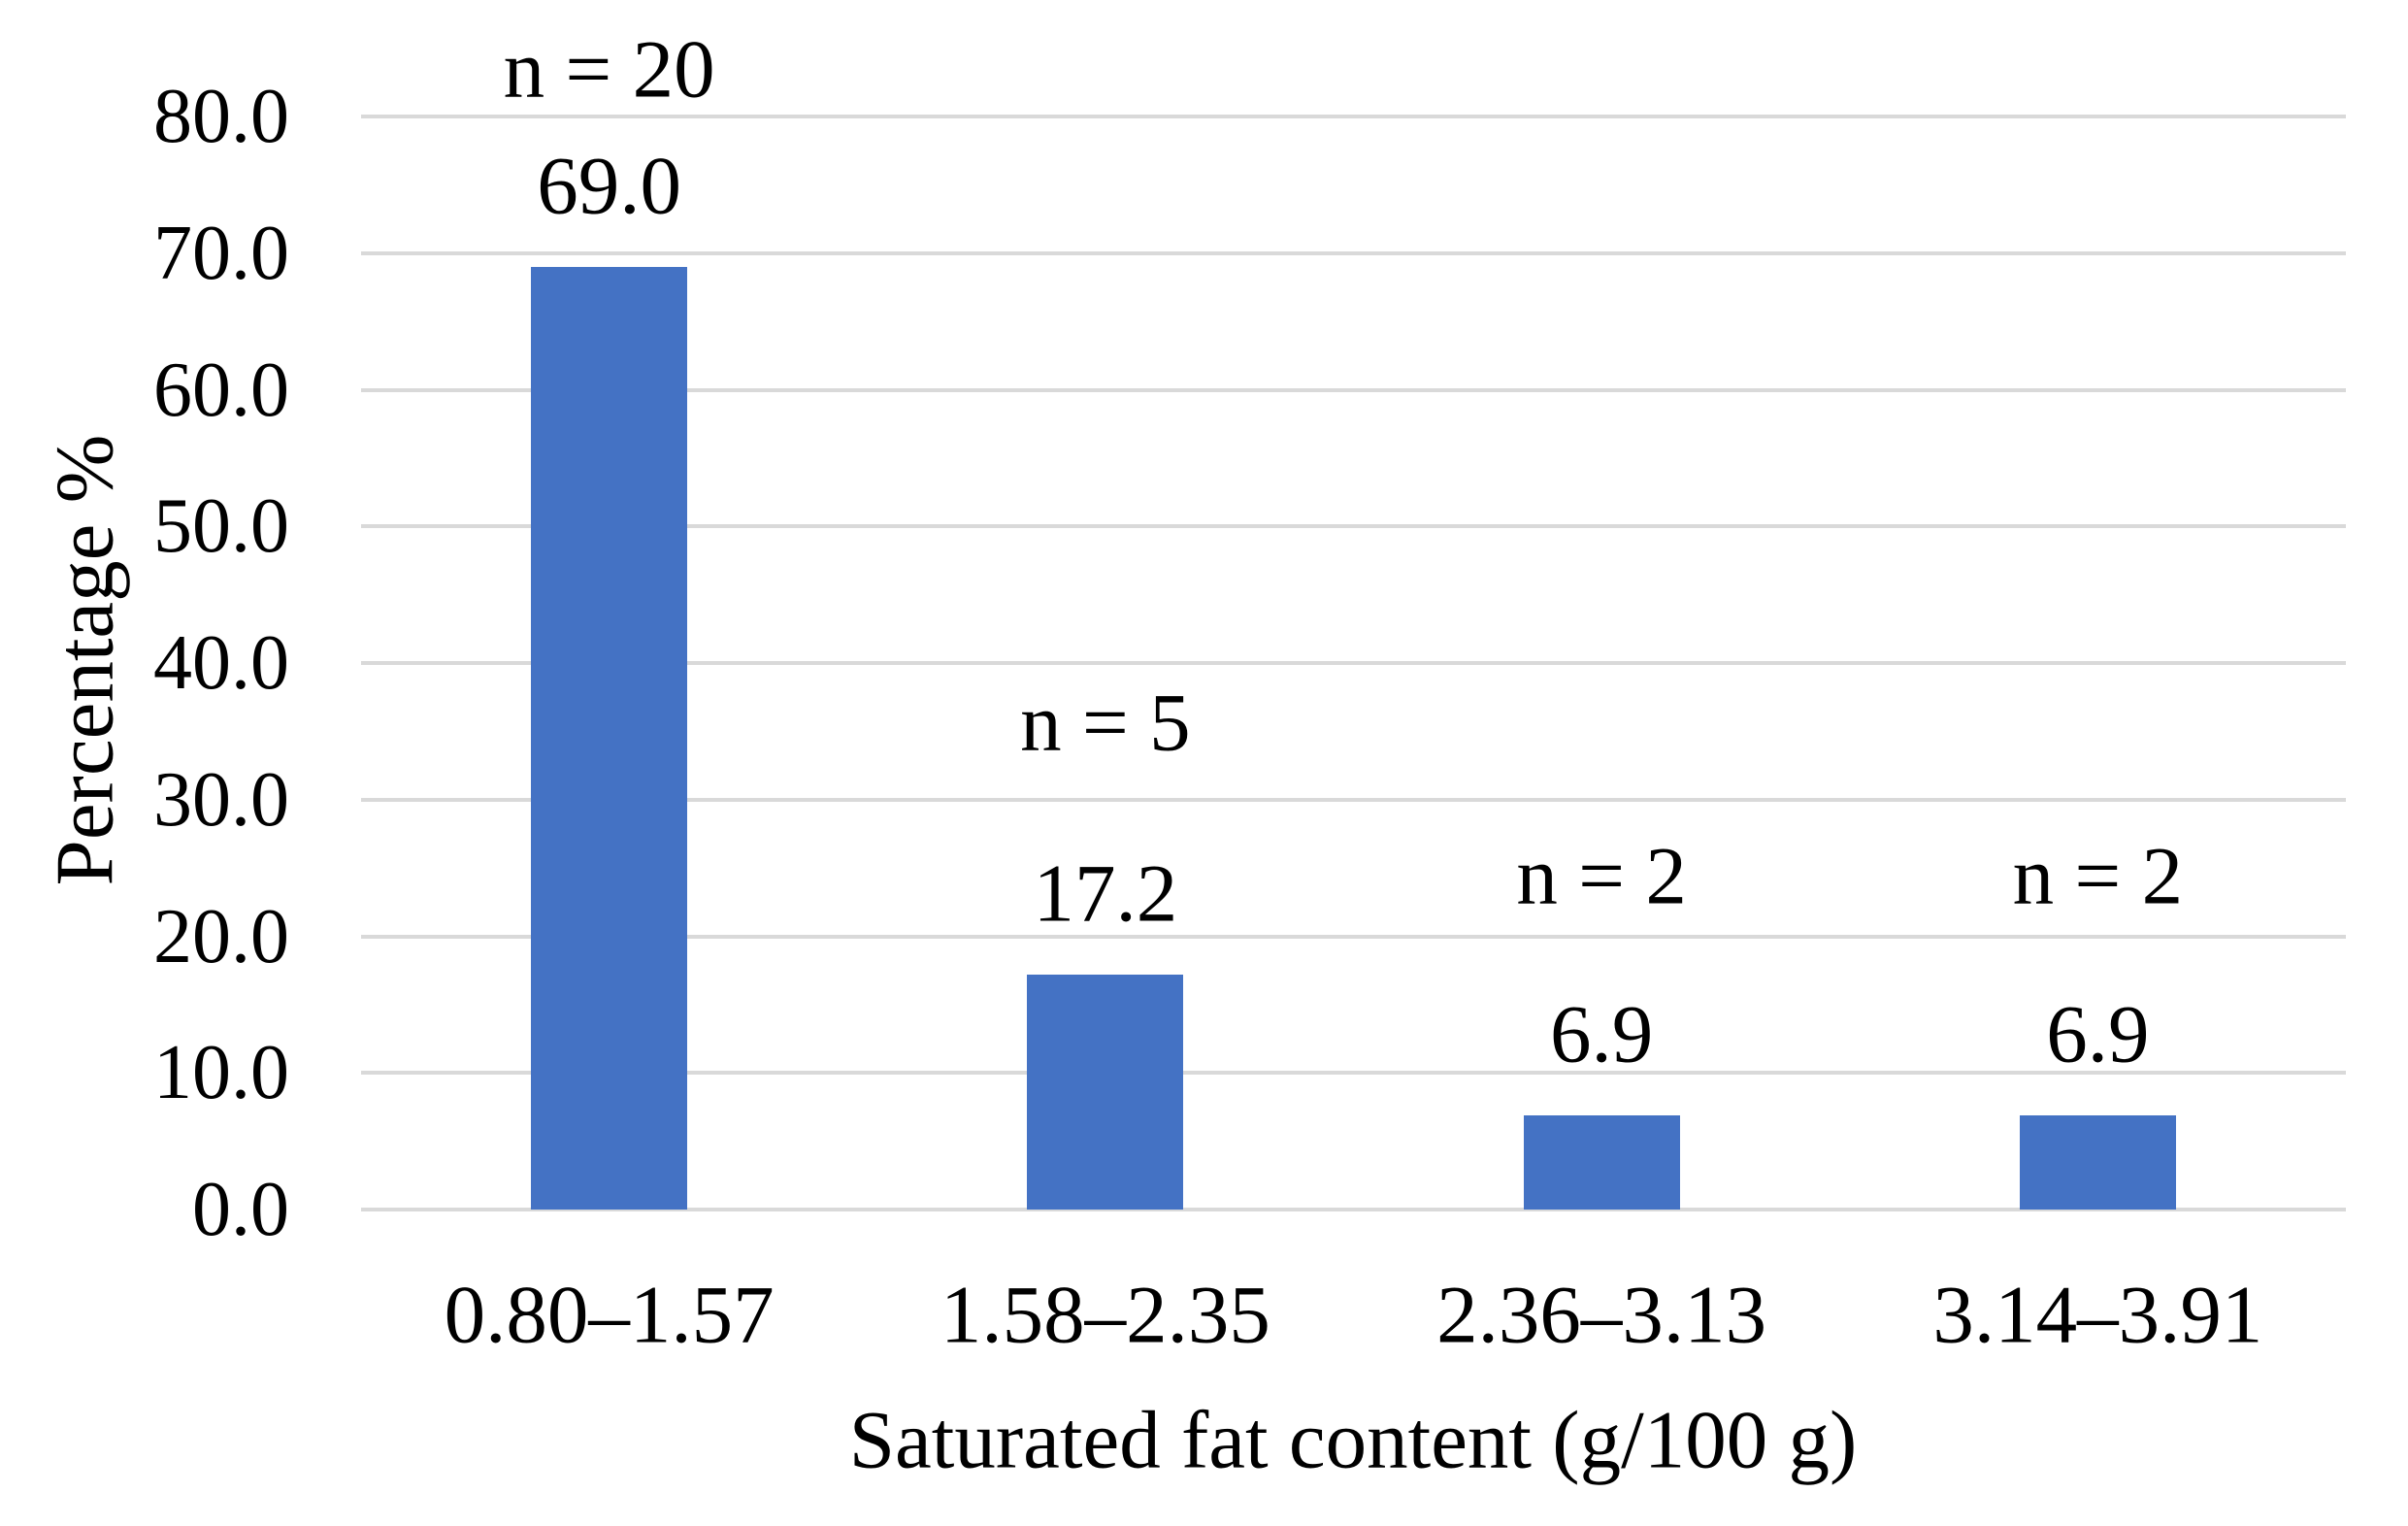  Describe the element at coordinates (1353, 1440) in the screenshot. I see `x-axis-title: Saturated fat content (g/100 g)` at that location.